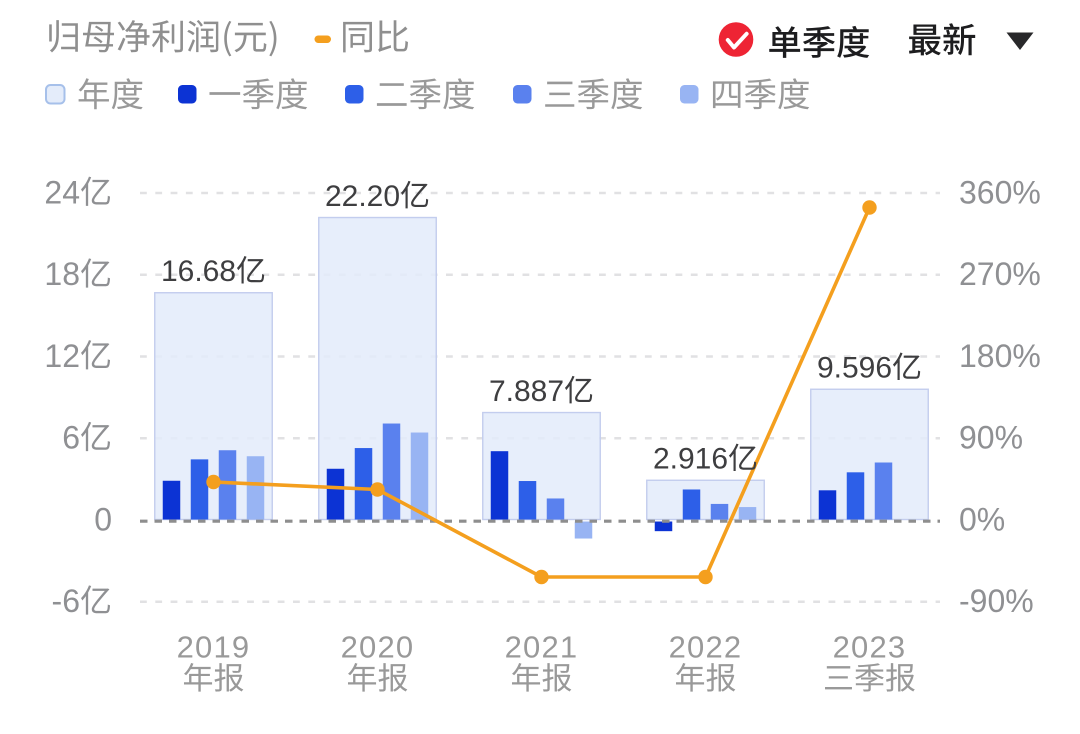 The width and height of the screenshot is (1080, 734). I want to click on svg-text: 18, so click(62, 274).